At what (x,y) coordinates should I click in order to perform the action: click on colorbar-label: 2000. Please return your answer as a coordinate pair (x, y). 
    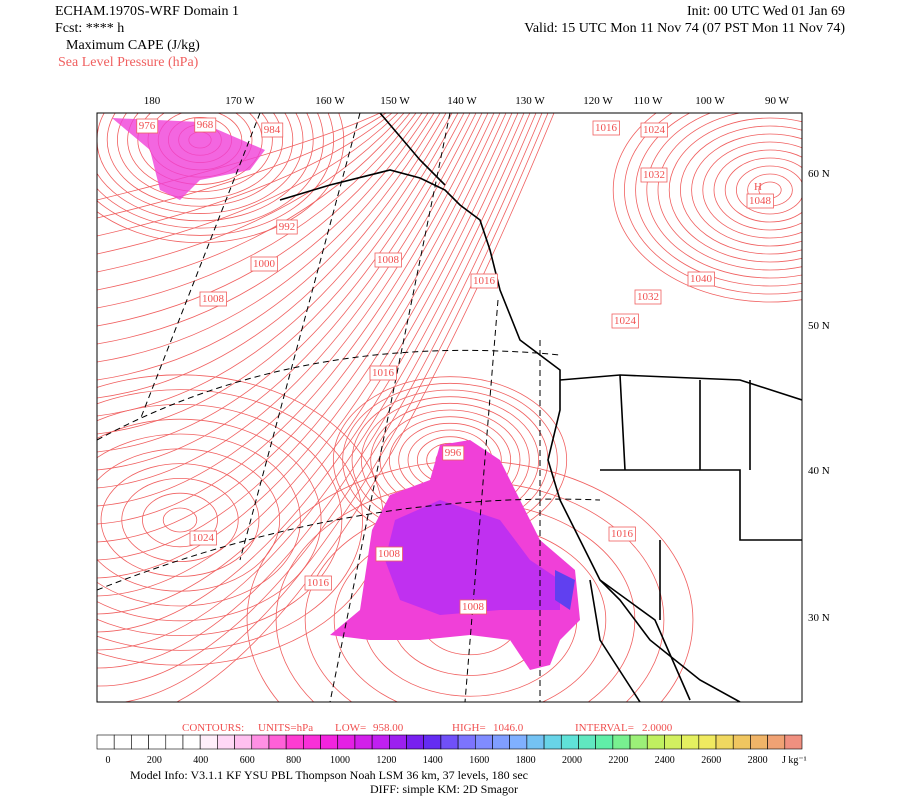
    Looking at the image, I should click on (572, 760).